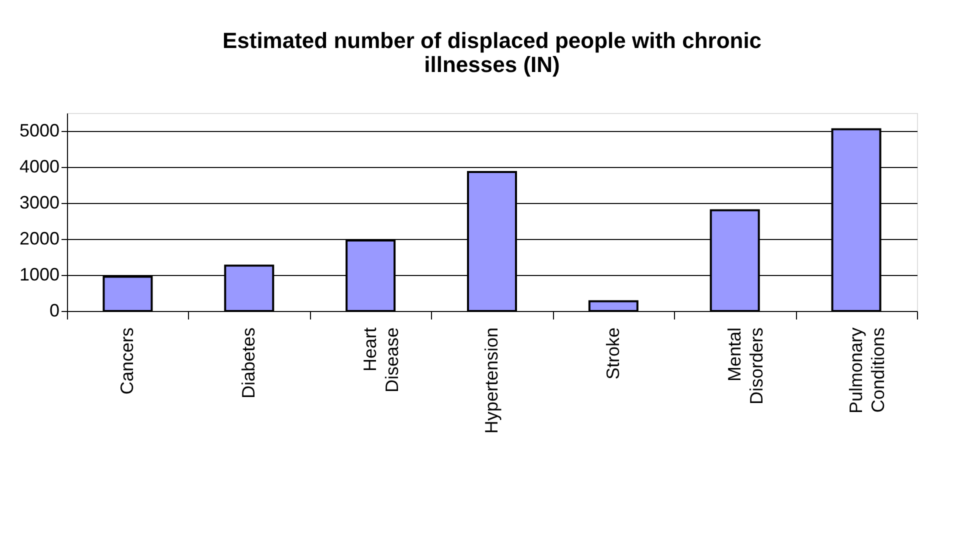 The width and height of the screenshot is (956, 545). Describe the element at coordinates (127, 361) in the screenshot. I see `x-tick-label: Cancers` at that location.